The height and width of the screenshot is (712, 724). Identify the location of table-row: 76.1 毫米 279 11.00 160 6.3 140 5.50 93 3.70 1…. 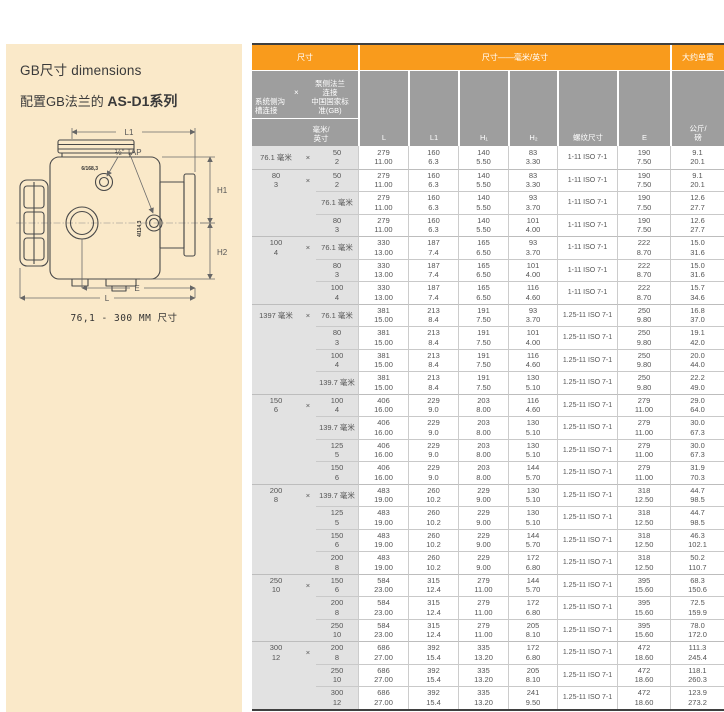
(488, 202).